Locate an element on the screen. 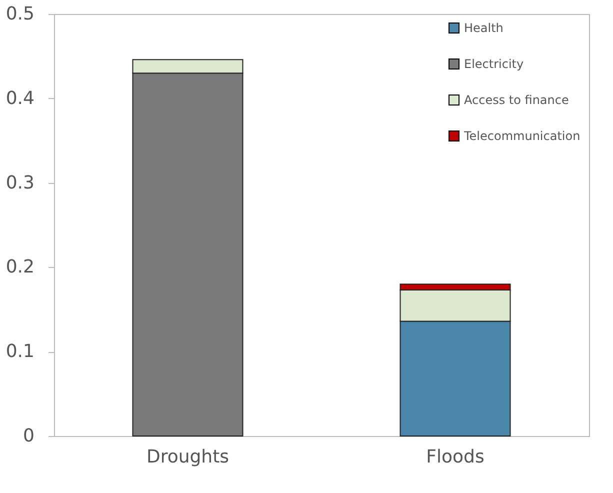 The width and height of the screenshot is (613, 493). y-tick-label: 0.2 is located at coordinates (20, 267).